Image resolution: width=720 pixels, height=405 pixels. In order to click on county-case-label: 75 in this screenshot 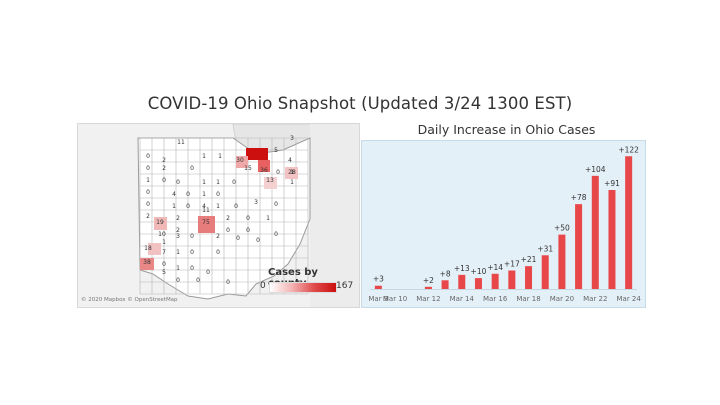, I will do `click(206, 222)`.